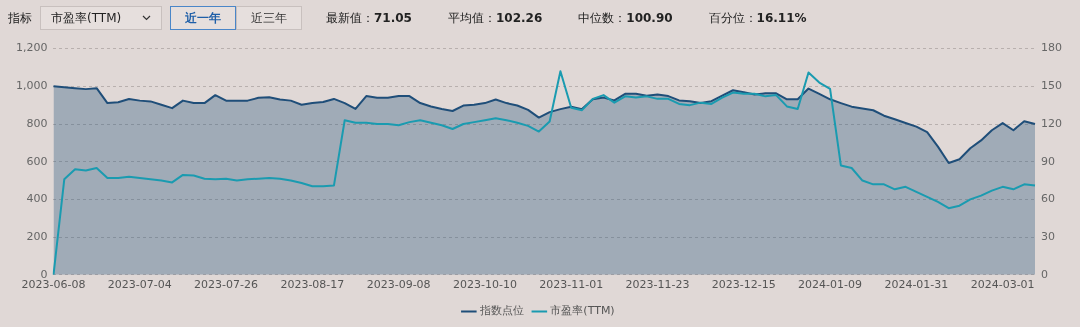 This screenshot has width=1080, height=327. I want to click on x-tick-label: 2023-09-08, so click(398, 285).